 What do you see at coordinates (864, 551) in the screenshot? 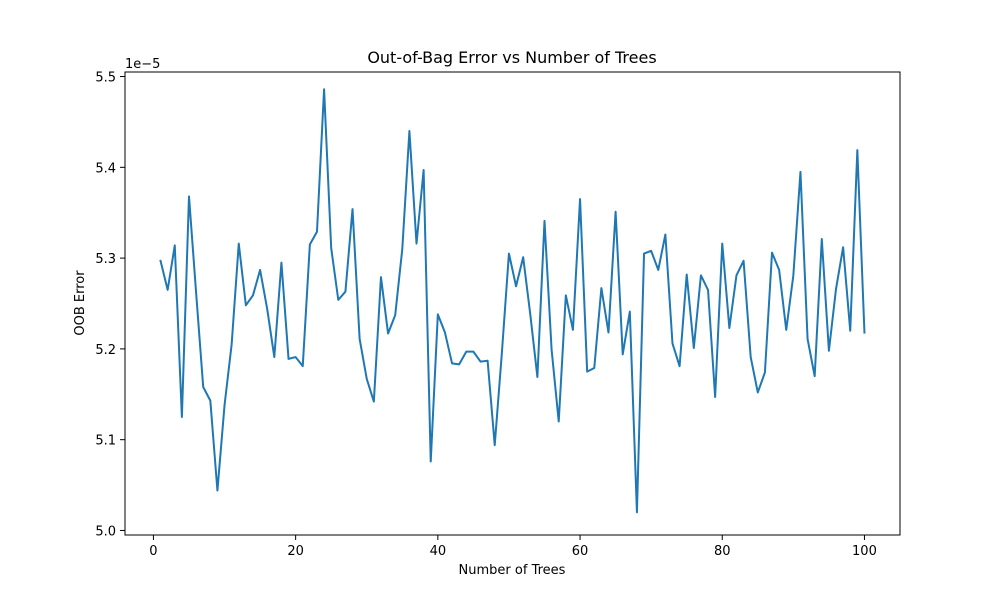
I see `x-tick-label: 100` at bounding box center [864, 551].